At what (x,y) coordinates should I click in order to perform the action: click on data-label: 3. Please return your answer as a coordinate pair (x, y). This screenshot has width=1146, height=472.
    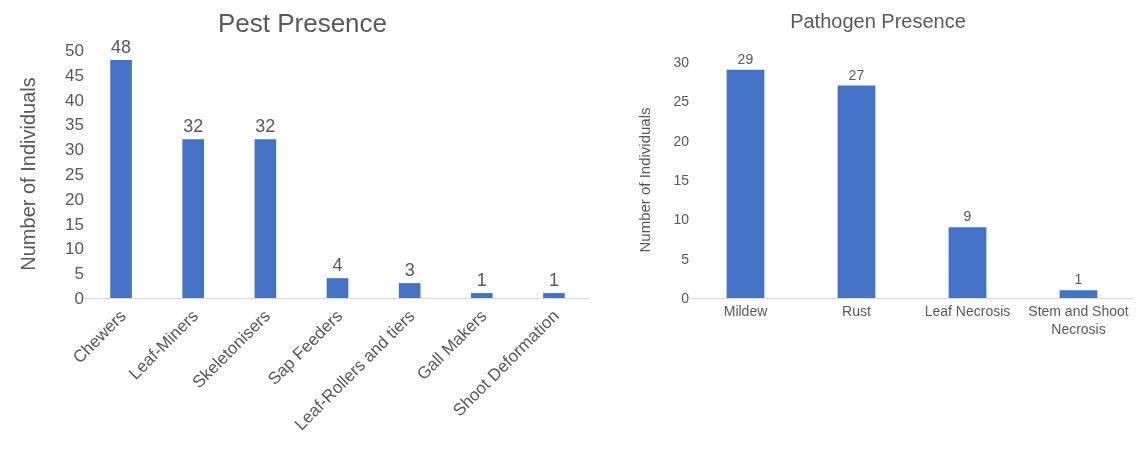
    Looking at the image, I should click on (409, 270).